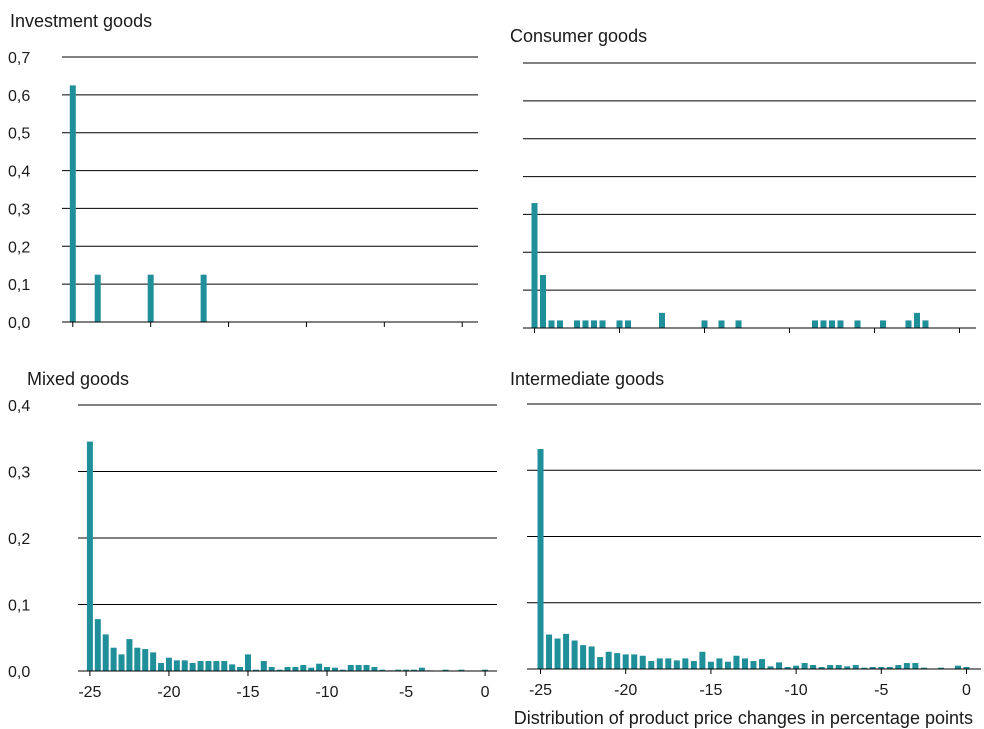  I want to click on x-tick-label: -10, so click(796, 690).